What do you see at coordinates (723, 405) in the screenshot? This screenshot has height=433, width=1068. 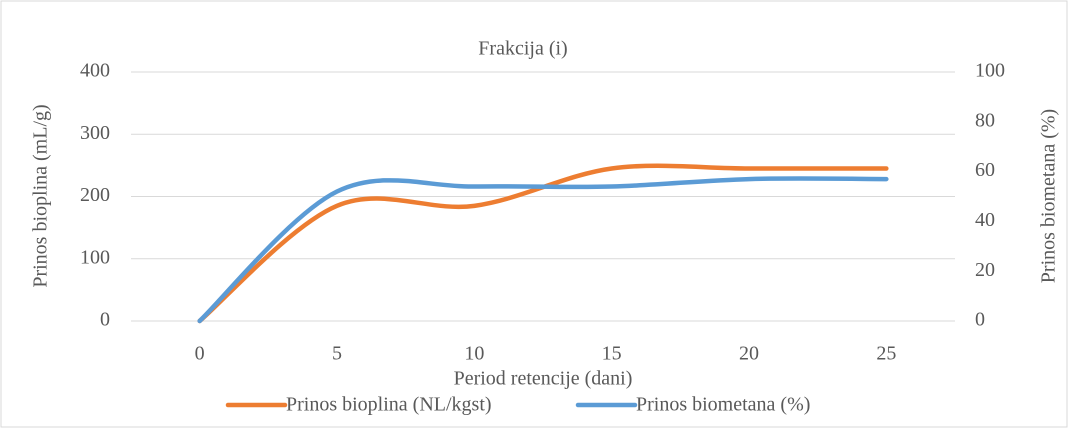 I see `legend-label: Prinos biometana (%)` at bounding box center [723, 405].